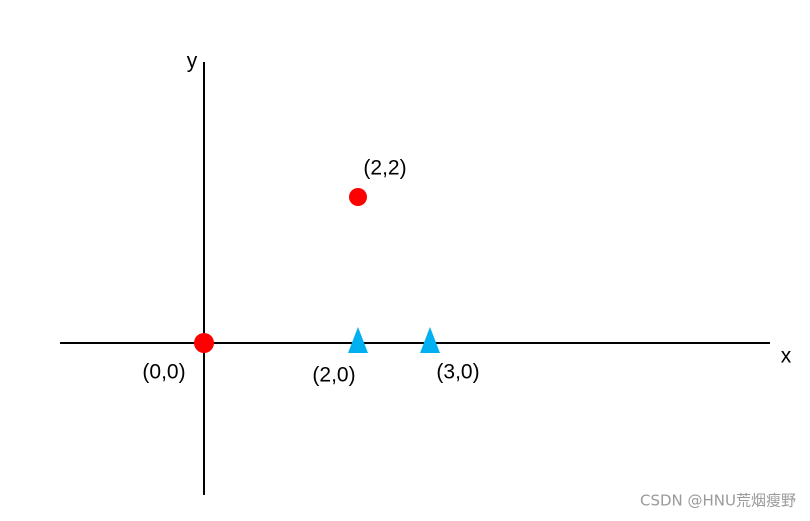 This screenshot has width=810, height=521. I want to click on x-axis-label: x, so click(786, 356).